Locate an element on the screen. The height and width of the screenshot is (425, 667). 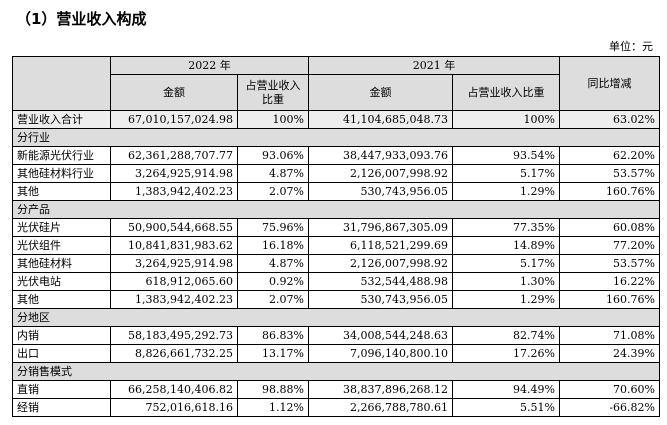
cell: 5.17% is located at coordinates (506, 173).